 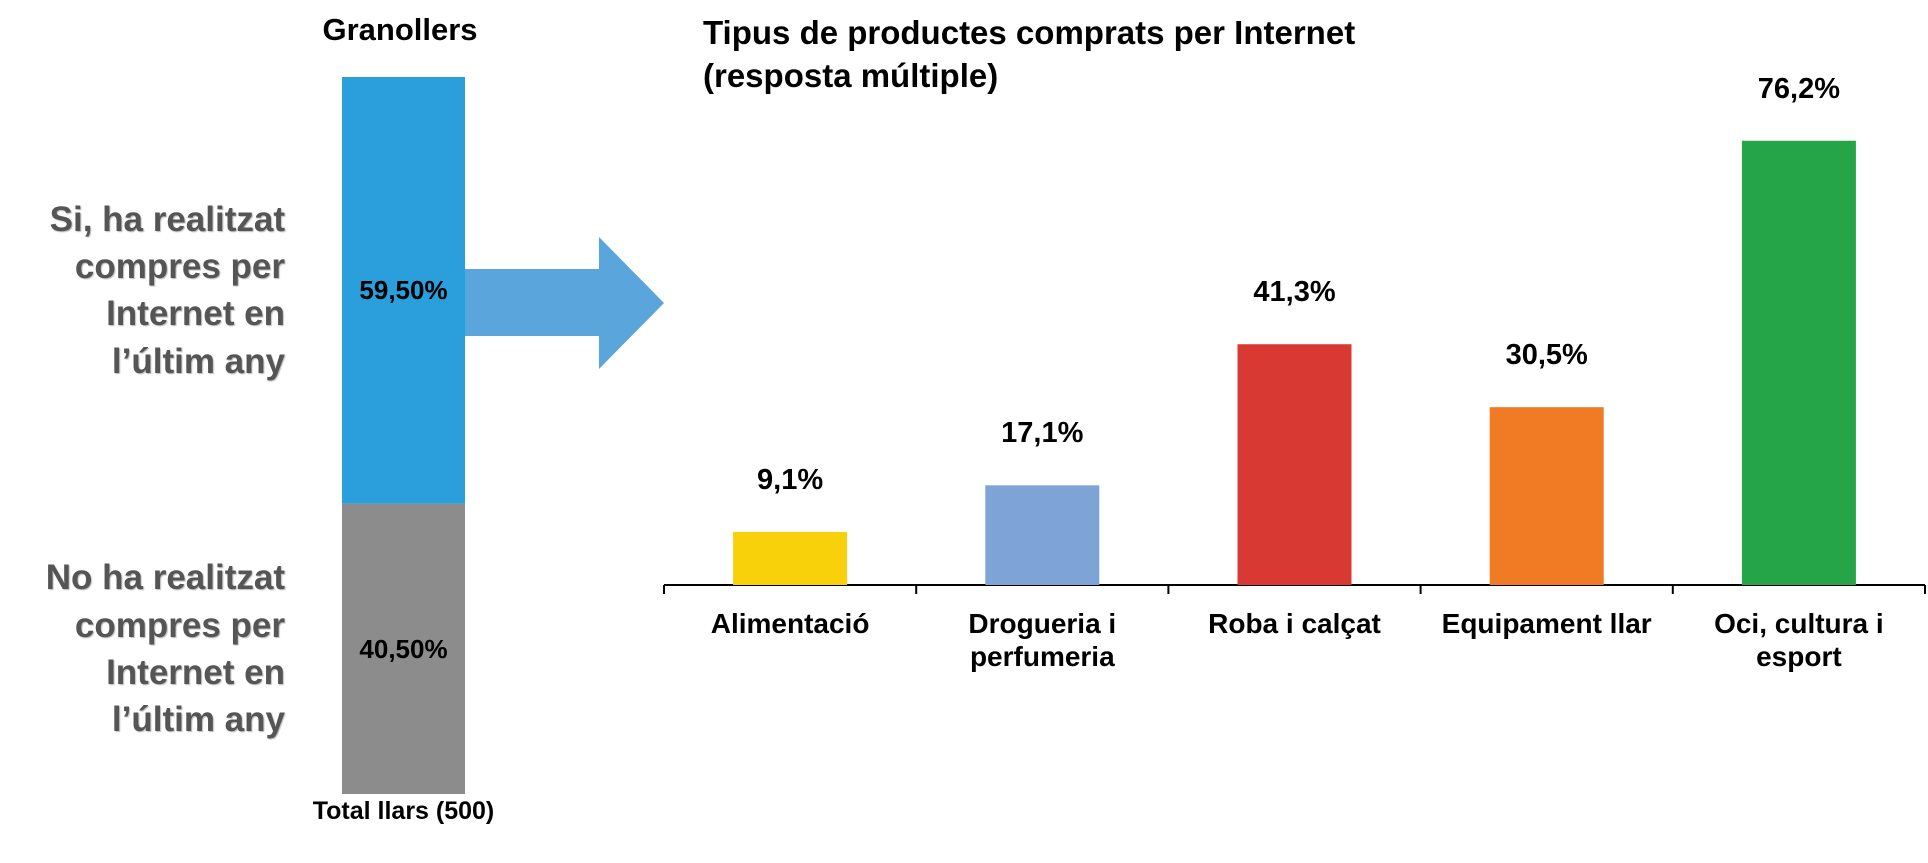 I want to click on x-tick-label: Equipament llar, so click(x=1546, y=623).